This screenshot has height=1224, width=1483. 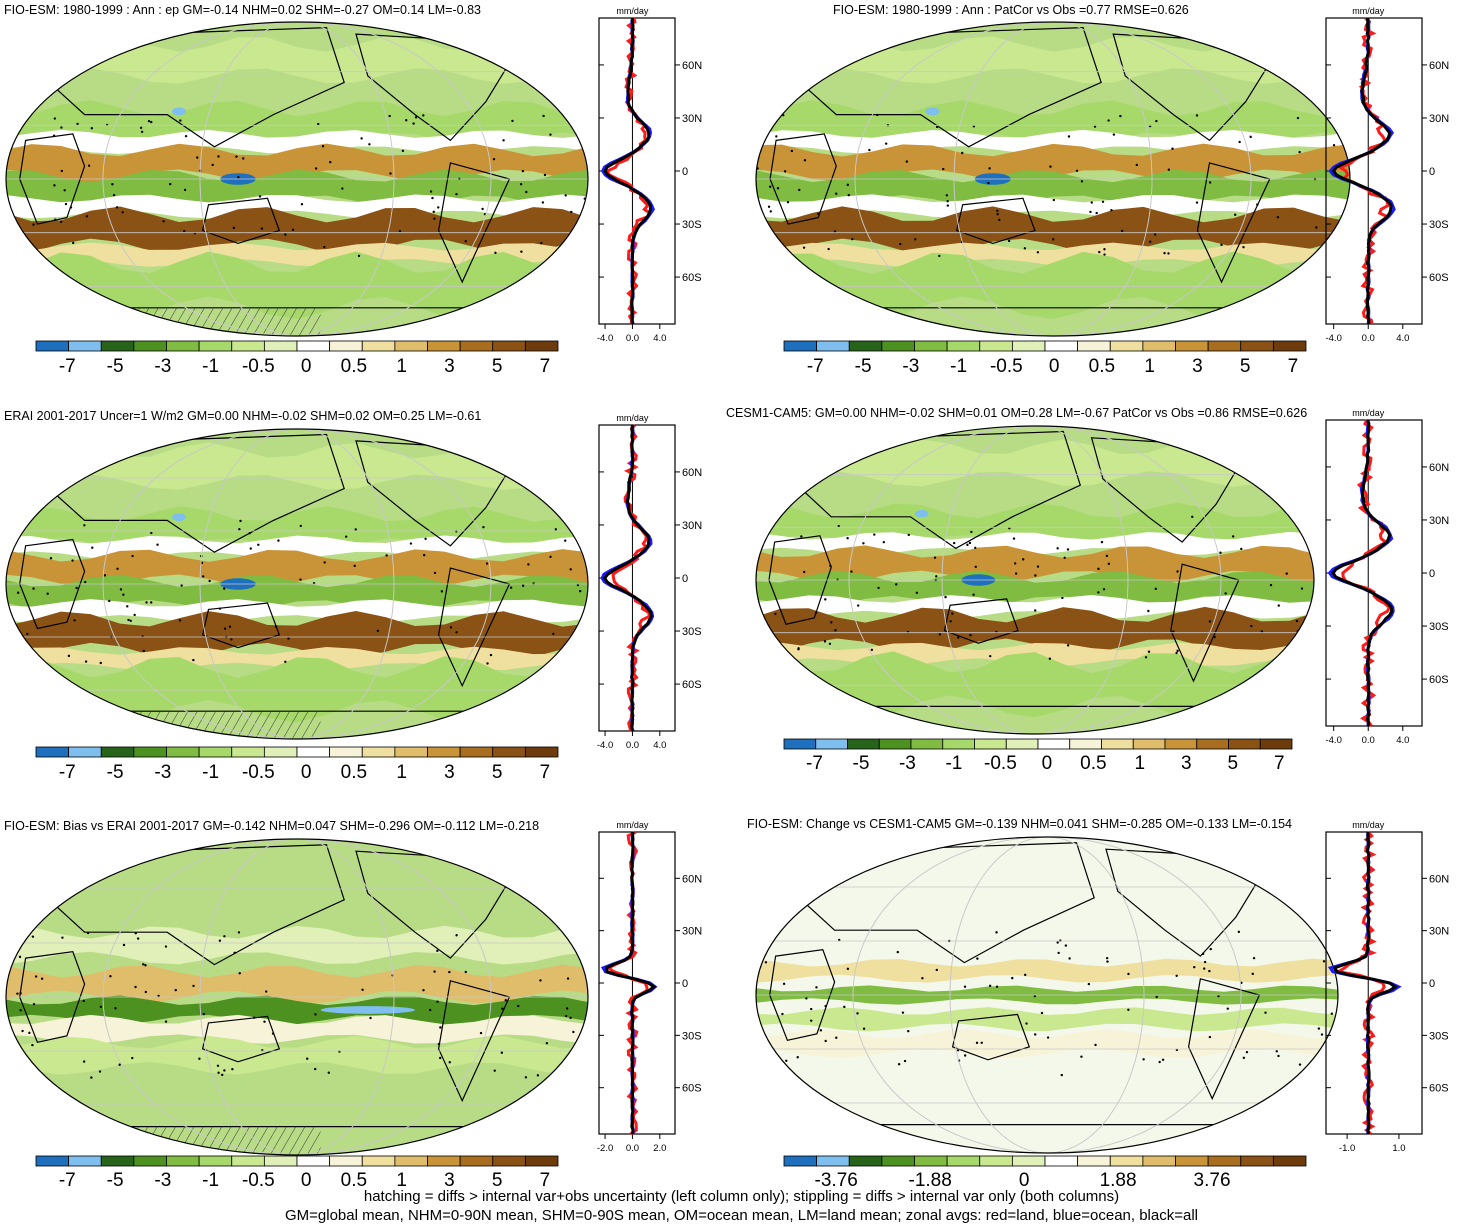 What do you see at coordinates (1439, 932) in the screenshot?
I see `zonal-lat-tick: 30N` at bounding box center [1439, 932].